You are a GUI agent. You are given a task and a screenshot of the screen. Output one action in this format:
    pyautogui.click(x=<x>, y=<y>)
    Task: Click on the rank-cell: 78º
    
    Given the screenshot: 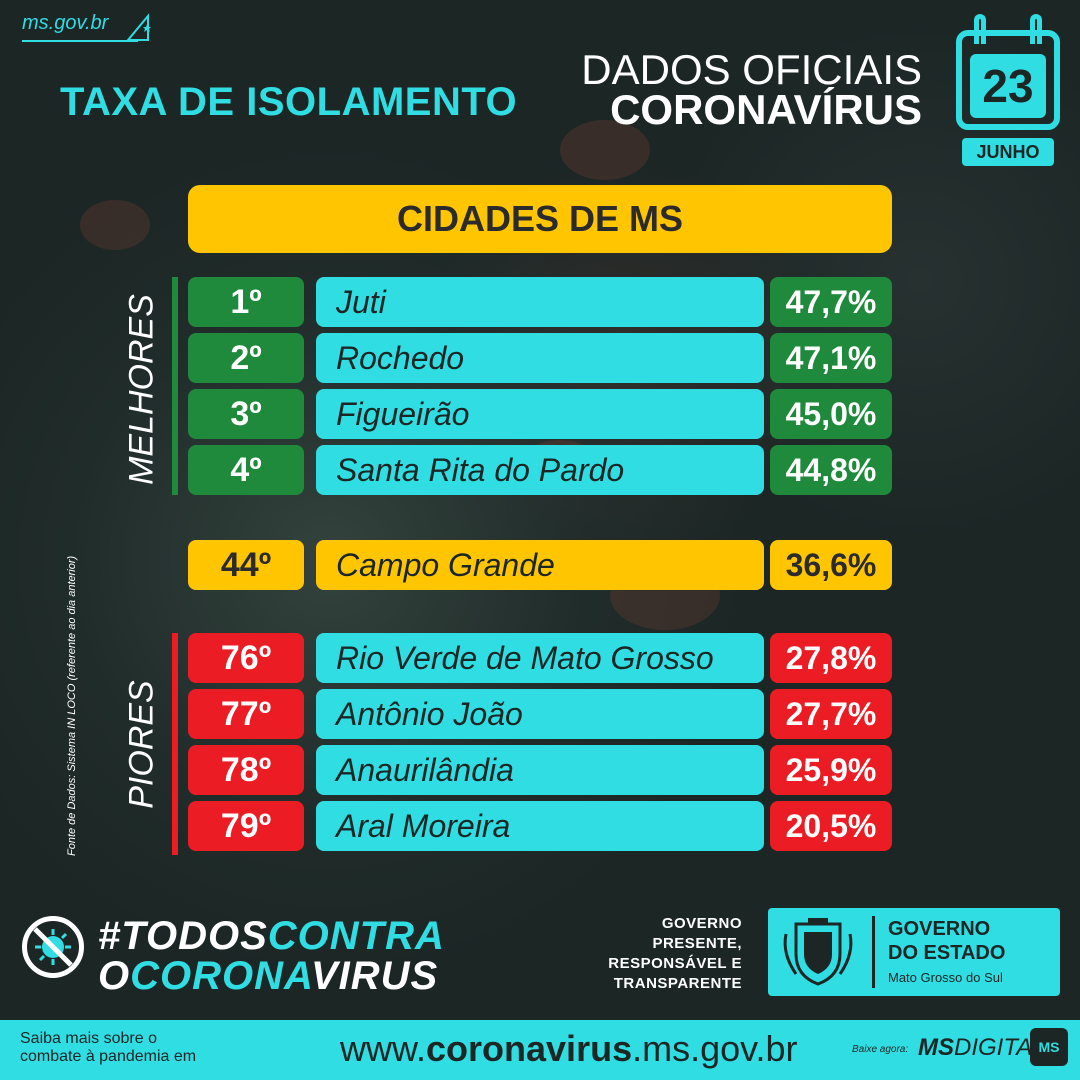 What is the action you would take?
    pyautogui.click(x=246, y=770)
    